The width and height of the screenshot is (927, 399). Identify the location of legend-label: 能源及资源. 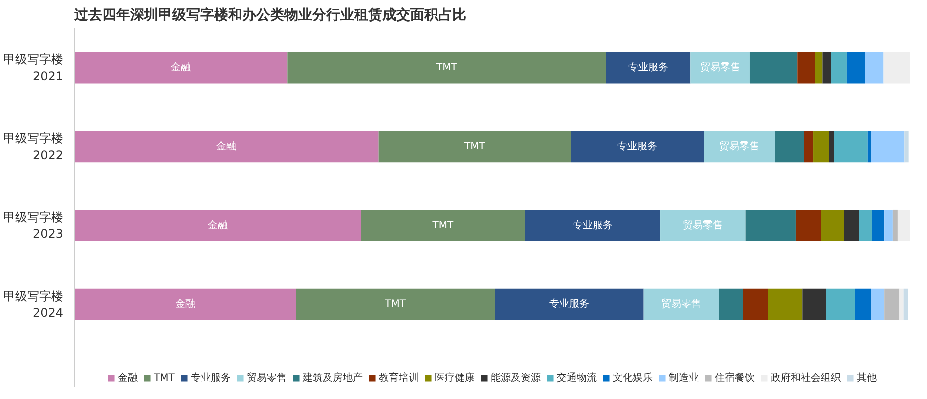
(515, 378).